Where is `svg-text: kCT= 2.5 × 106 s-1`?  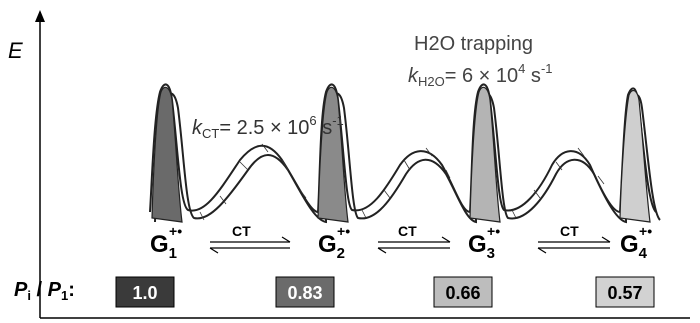 svg-text: kCT= 2.5 × 106 s-1 is located at coordinates (268, 127).